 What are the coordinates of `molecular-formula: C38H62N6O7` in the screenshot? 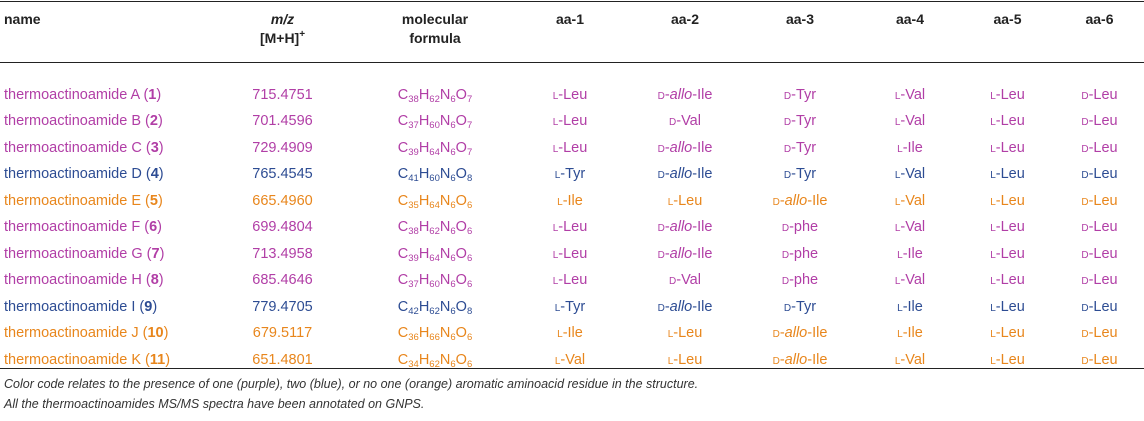 It's located at (435, 89).